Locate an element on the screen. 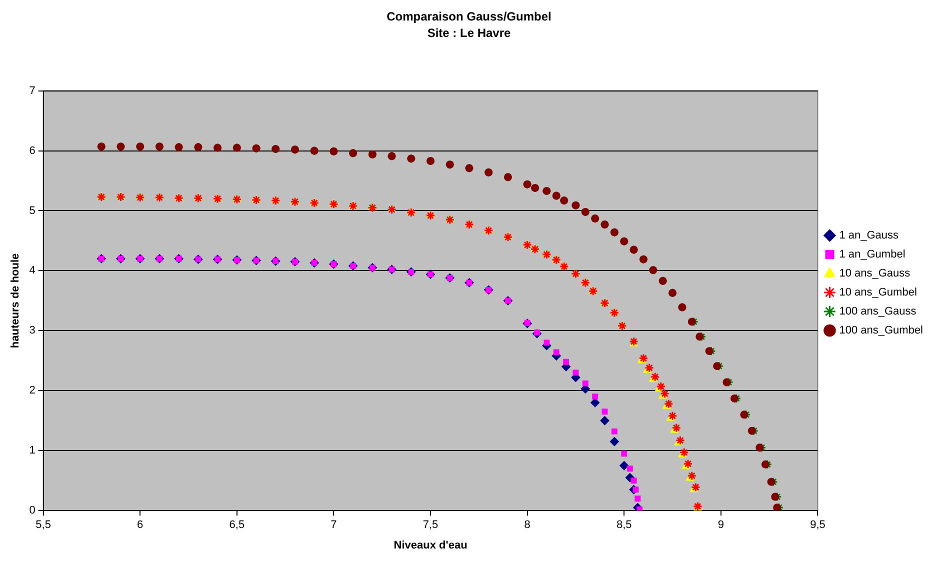 This screenshot has width=935, height=561. y-tick-label: 2 is located at coordinates (32, 390).